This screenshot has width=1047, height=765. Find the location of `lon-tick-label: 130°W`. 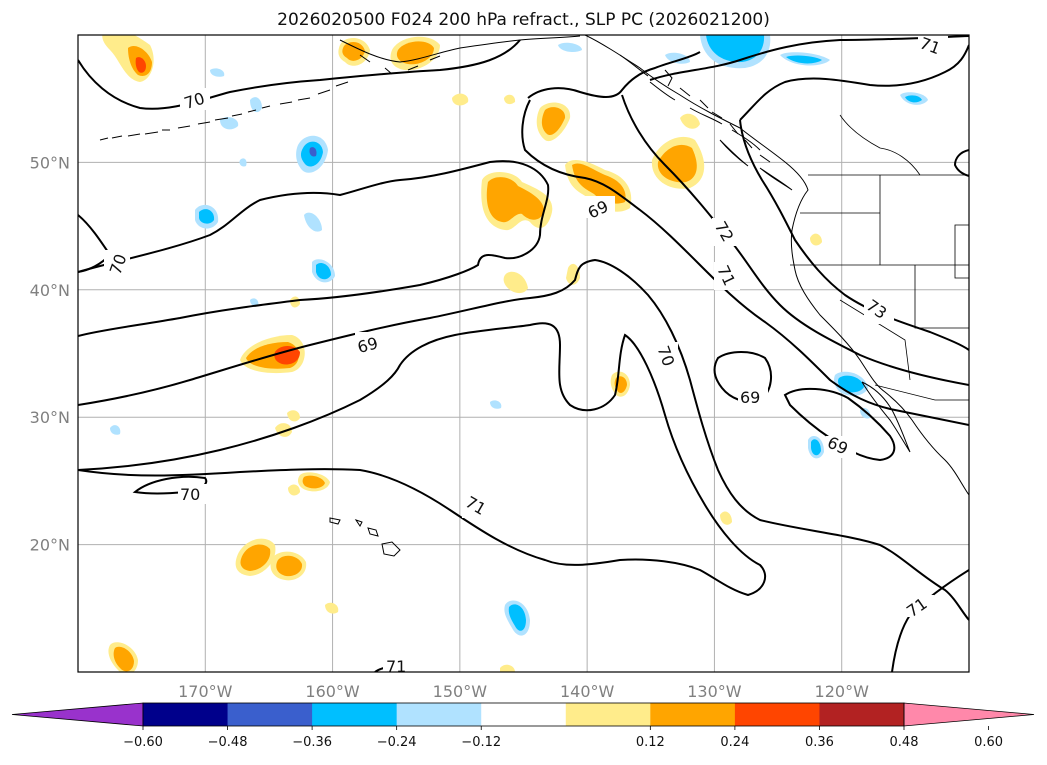

lon-tick-label: 130°W is located at coordinates (714, 691).